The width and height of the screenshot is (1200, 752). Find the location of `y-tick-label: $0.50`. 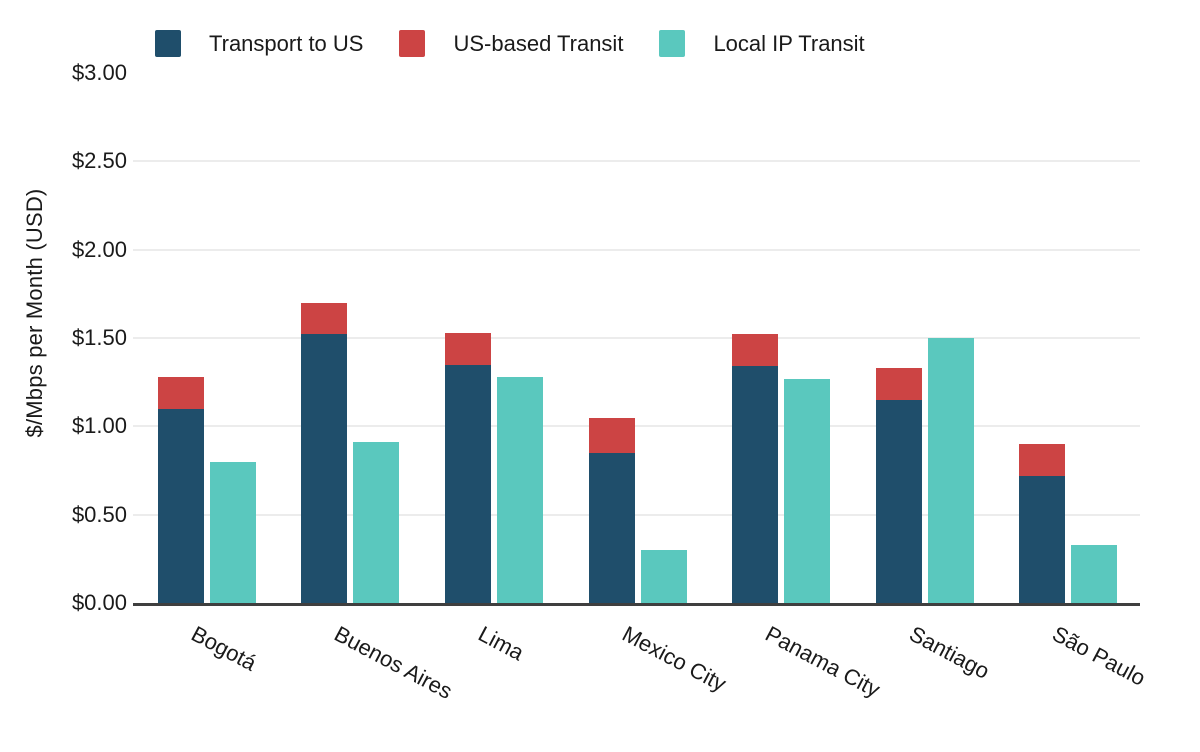

y-tick-label: $0.50 is located at coordinates (99, 514).